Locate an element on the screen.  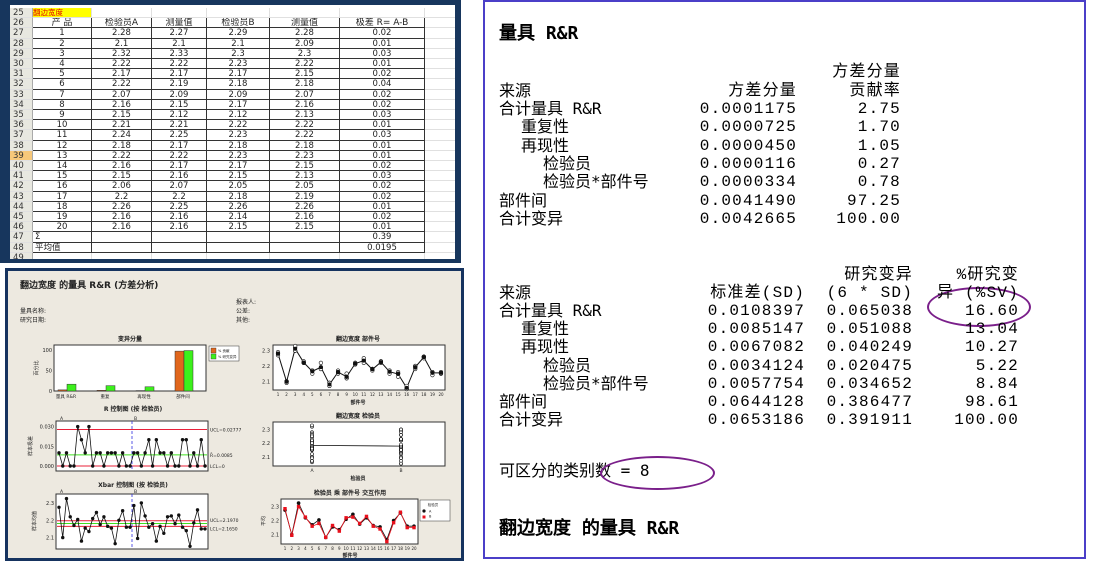
row-header: 41 is located at coordinates (21, 176).